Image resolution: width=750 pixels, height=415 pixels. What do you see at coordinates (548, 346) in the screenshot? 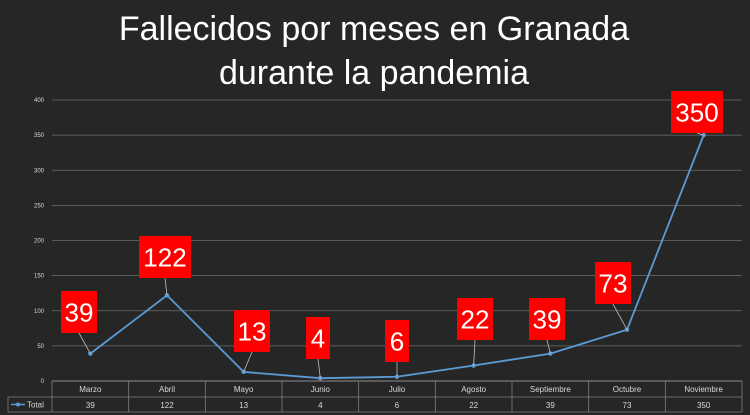
I see `callout-leader-septiembre` at bounding box center [548, 346].